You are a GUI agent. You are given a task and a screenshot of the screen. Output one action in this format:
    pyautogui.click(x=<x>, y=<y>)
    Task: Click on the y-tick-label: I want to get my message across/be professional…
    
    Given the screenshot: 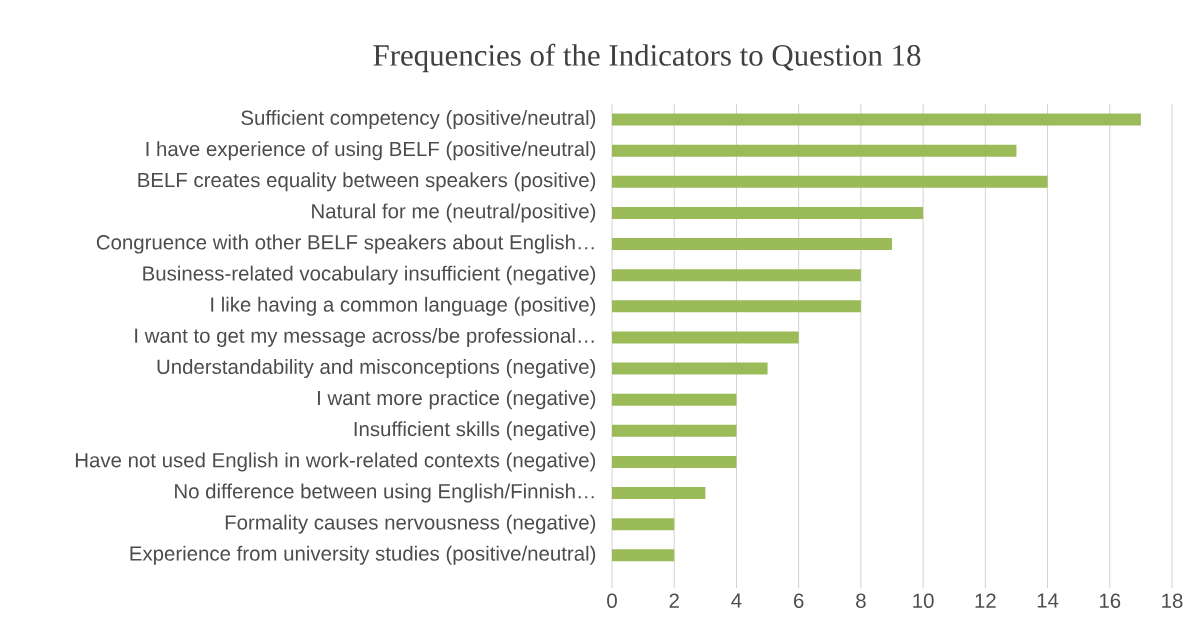 What is the action you would take?
    pyautogui.click(x=364, y=337)
    